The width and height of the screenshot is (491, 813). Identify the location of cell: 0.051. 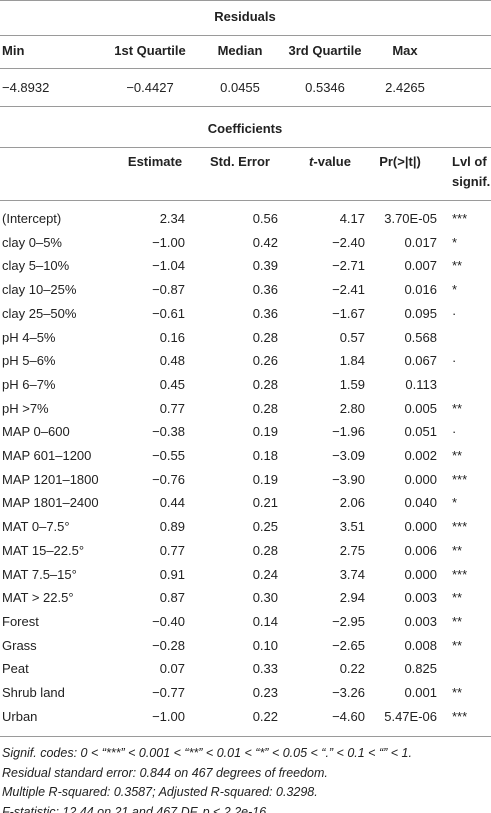
(420, 432).